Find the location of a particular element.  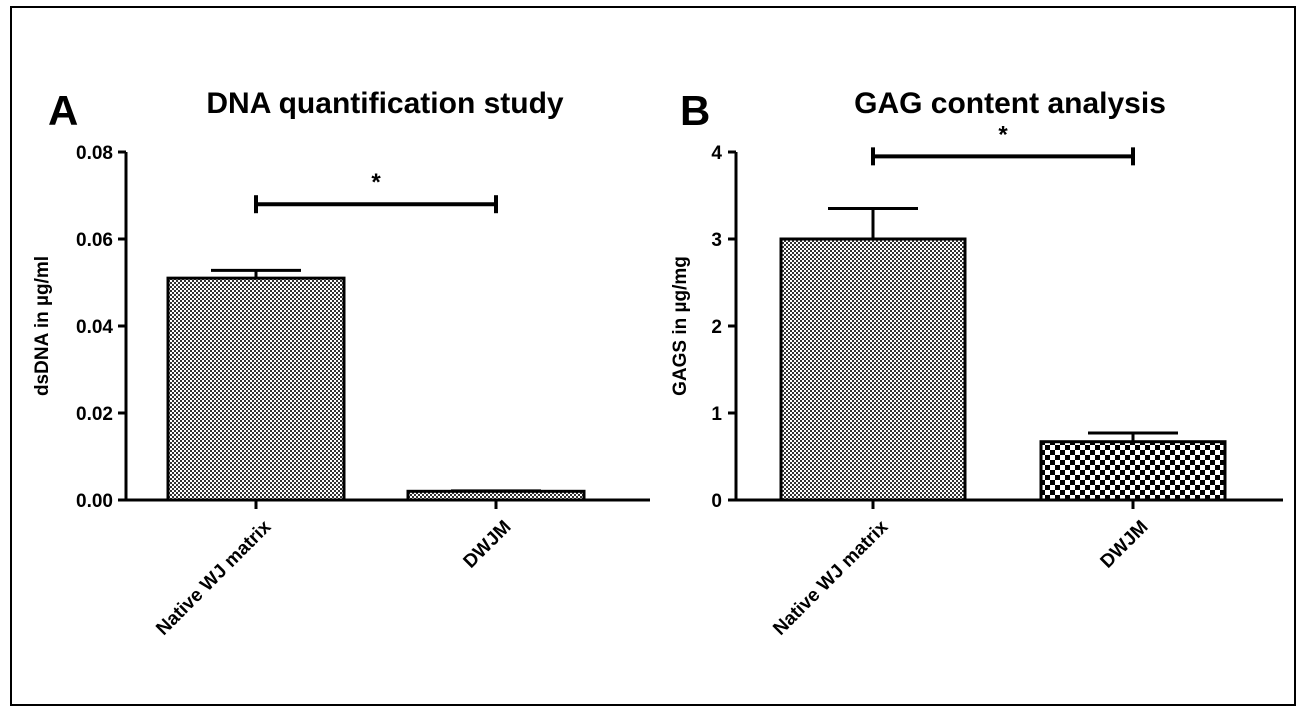

chart-title: GAG content analysis is located at coordinates (1010, 103).